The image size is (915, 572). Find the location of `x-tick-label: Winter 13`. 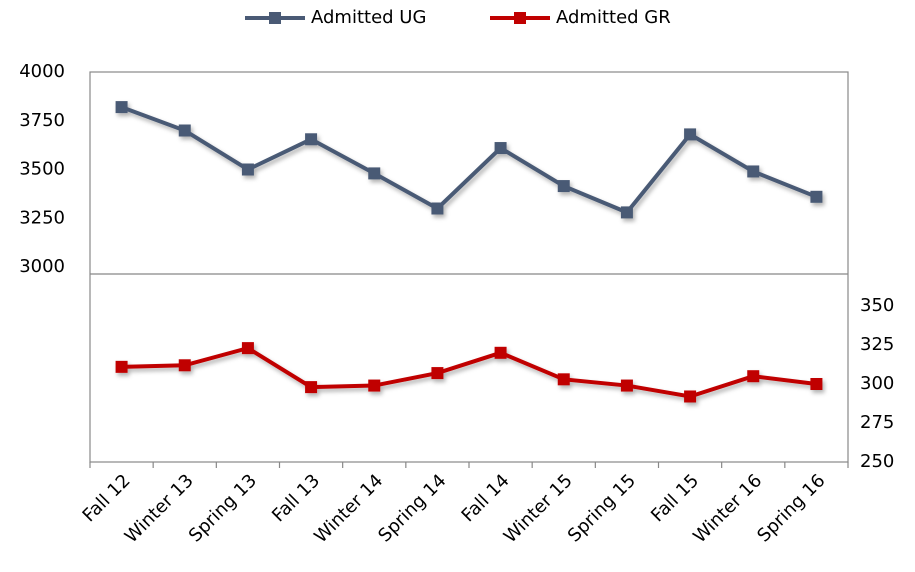

x-tick-label: Winter 13 is located at coordinates (159, 508).